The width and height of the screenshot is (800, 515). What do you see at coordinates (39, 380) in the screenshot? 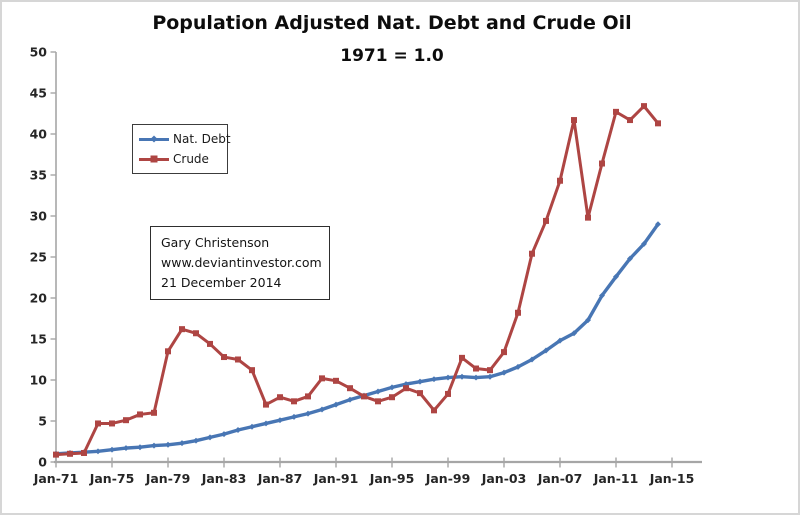
I see `y-tick-label: 10` at bounding box center [39, 380].